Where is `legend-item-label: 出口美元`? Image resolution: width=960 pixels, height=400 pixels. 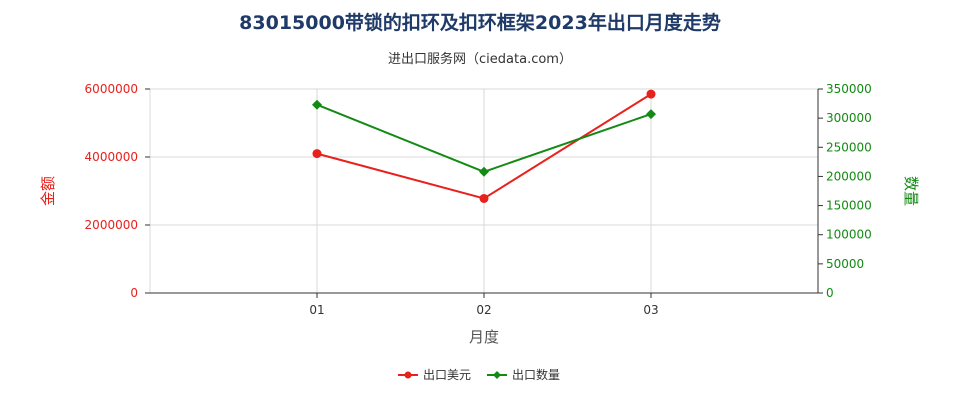
legend-item-label: 出口美元 is located at coordinates (447, 375).